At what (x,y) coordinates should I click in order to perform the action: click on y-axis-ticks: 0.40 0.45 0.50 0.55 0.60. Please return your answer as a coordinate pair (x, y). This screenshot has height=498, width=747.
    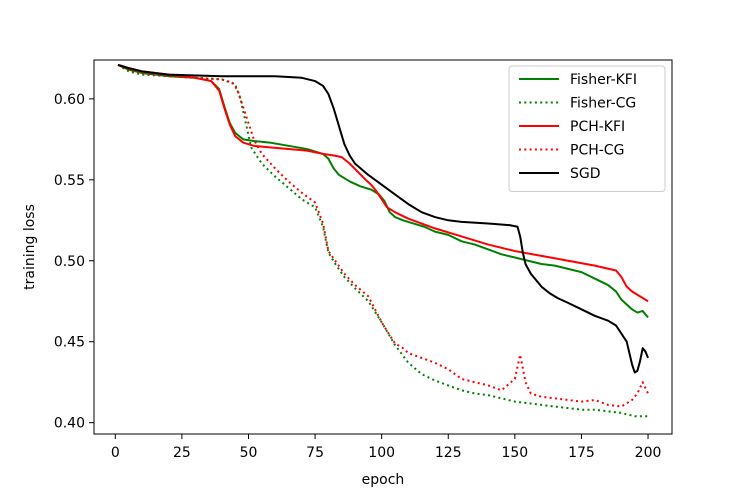
    Looking at the image, I should click on (74, 262).